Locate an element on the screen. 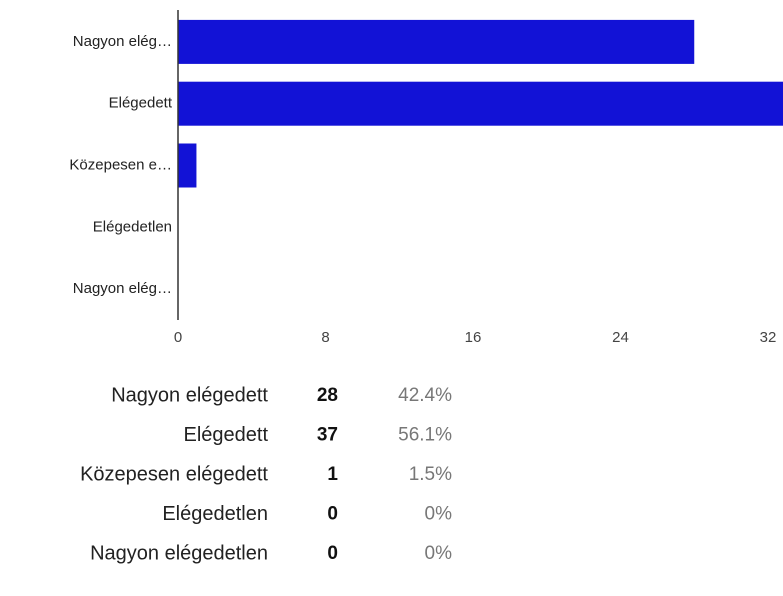  row-name: Közepesen elégedett is located at coordinates (174, 474).